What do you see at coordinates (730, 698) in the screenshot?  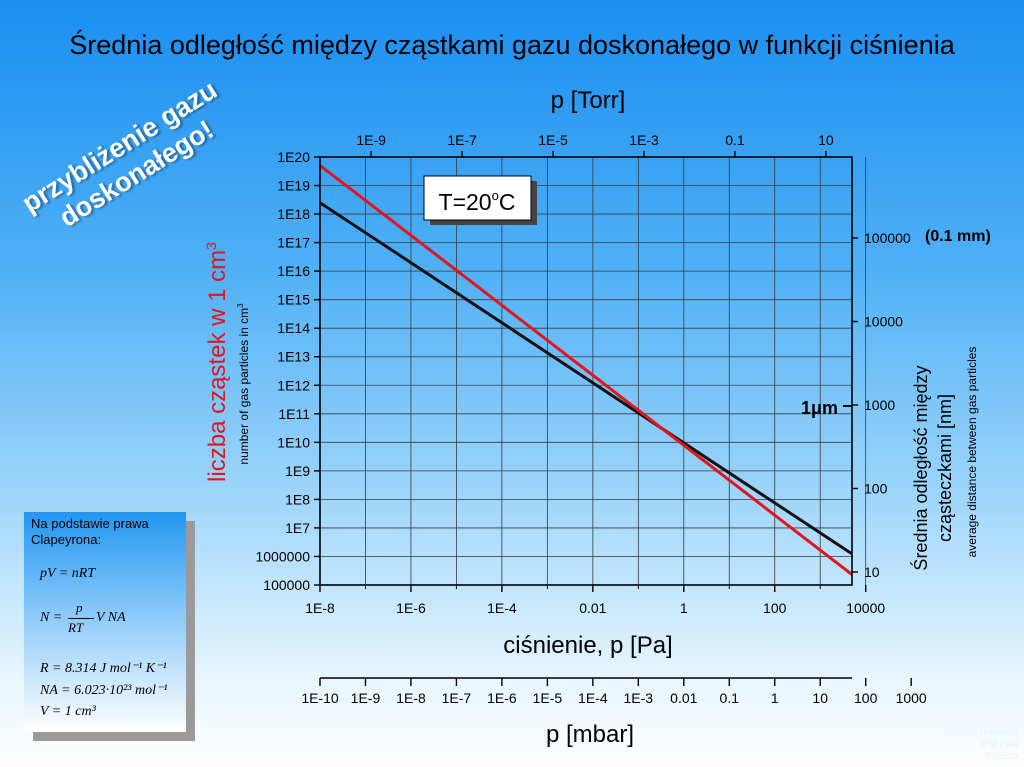 I see `mbar-tick-label: 0.1` at bounding box center [730, 698].